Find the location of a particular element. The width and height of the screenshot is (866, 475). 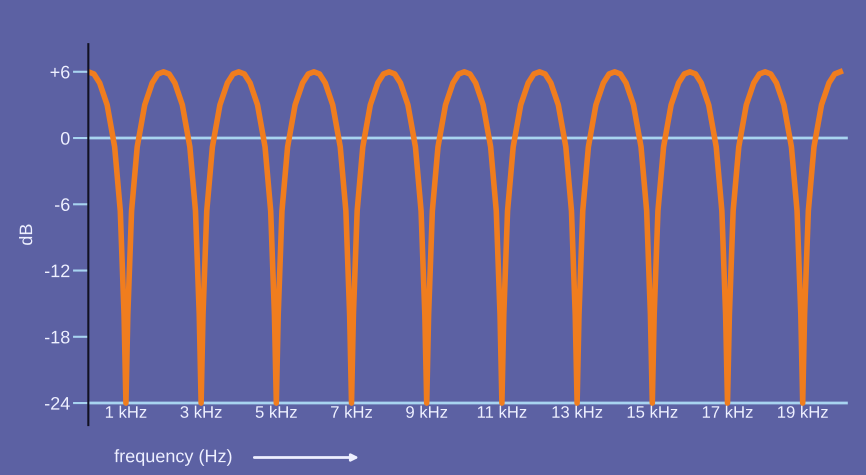

x-tick-label: 11 kHz is located at coordinates (502, 412).